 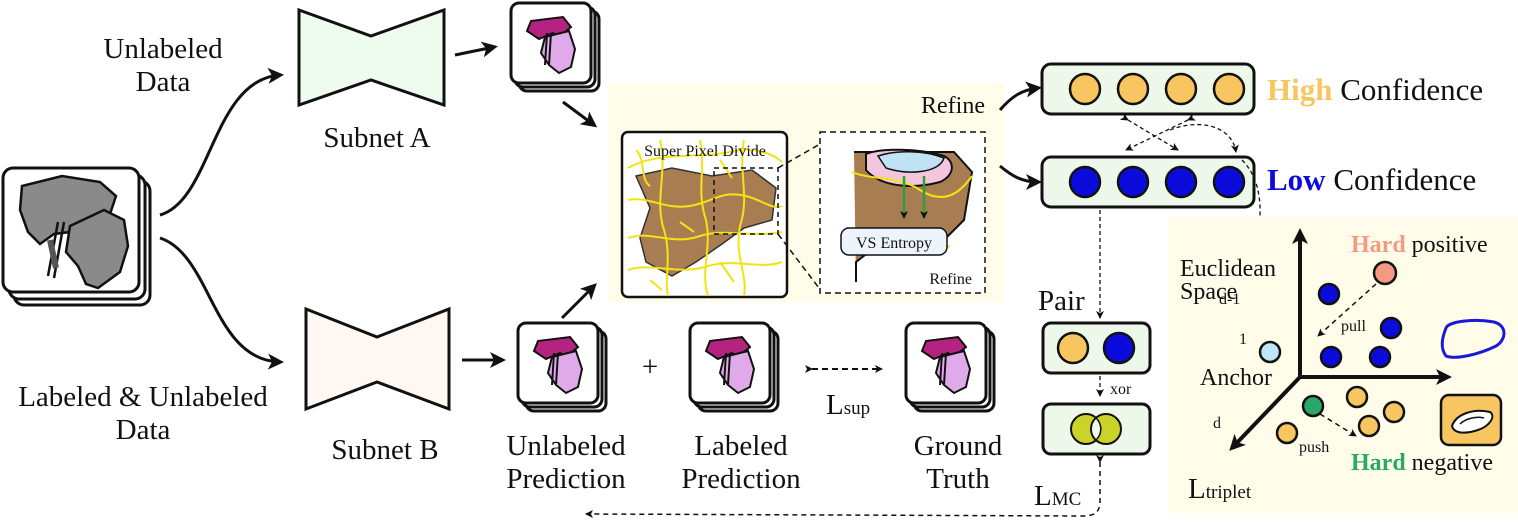 What do you see at coordinates (1347, 310) in the screenshot?
I see `pull-arrow` at bounding box center [1347, 310].